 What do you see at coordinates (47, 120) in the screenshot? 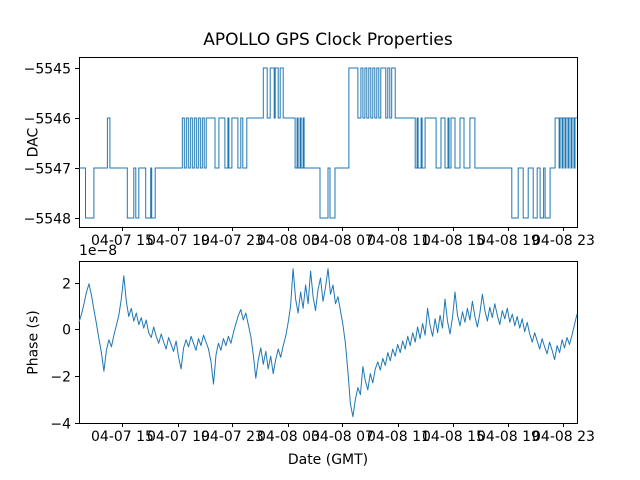
I see `y-tick-label: −5546` at bounding box center [47, 120].